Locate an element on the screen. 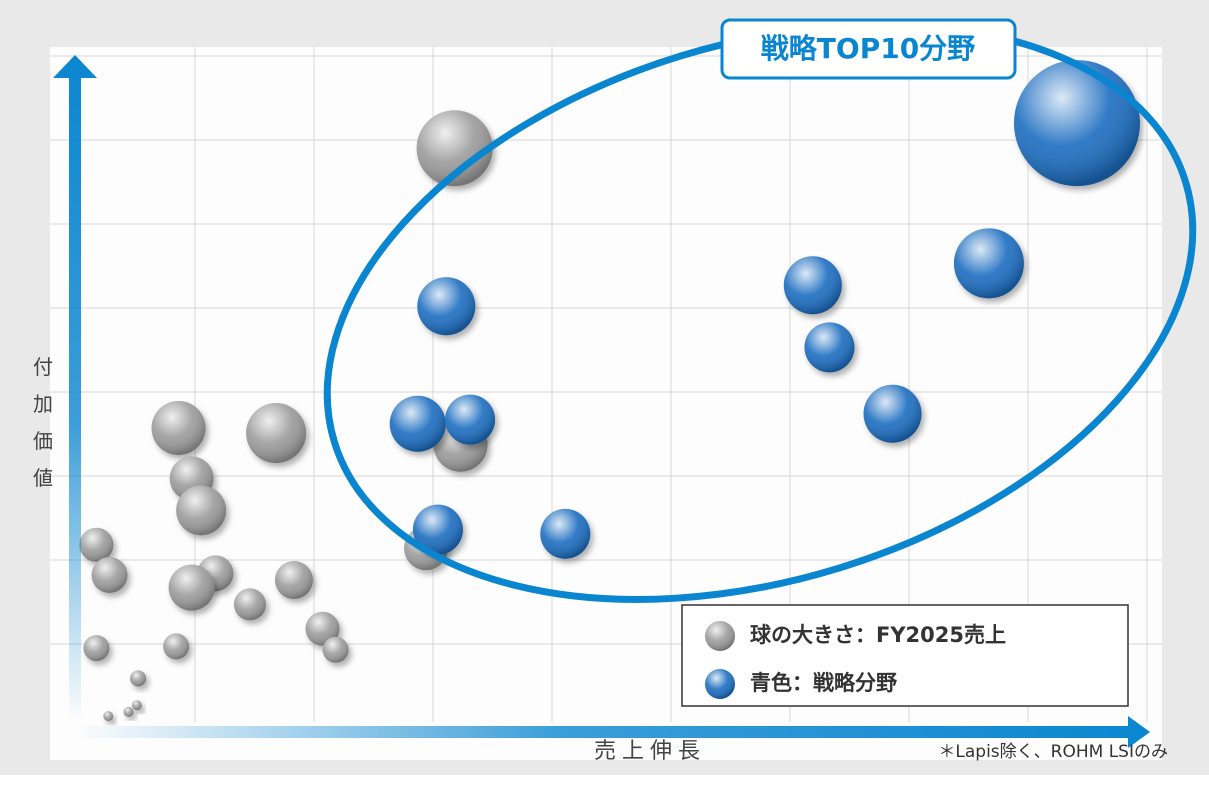 Image resolution: width=1209 pixels, height=800 pixels. x-axis-arrow is located at coordinates (612, 732).